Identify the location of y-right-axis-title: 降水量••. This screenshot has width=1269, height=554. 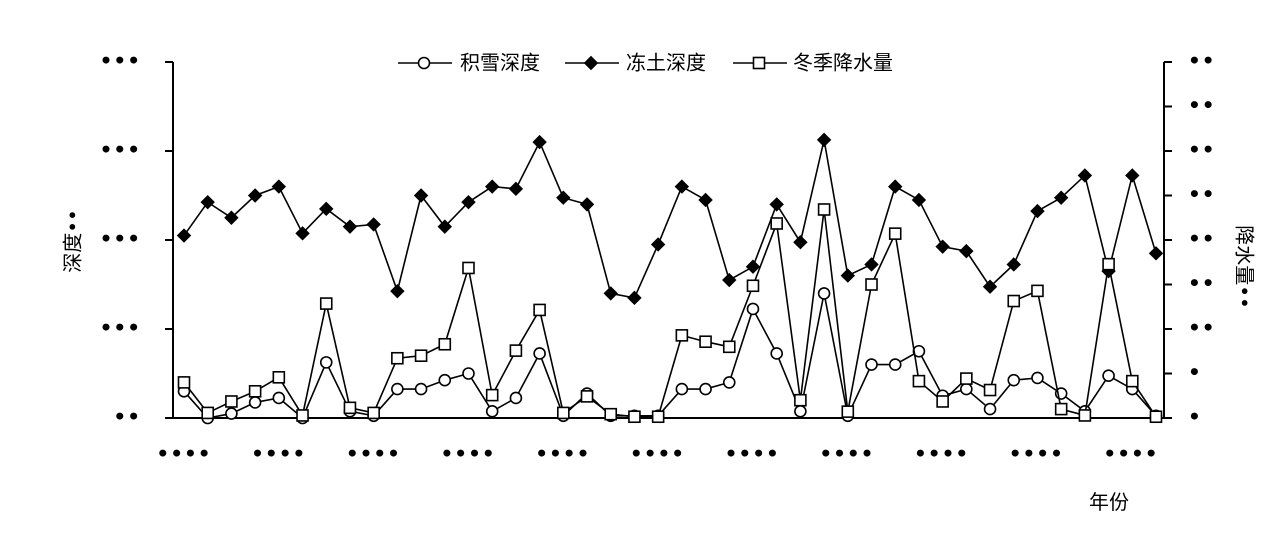
(1245, 267).